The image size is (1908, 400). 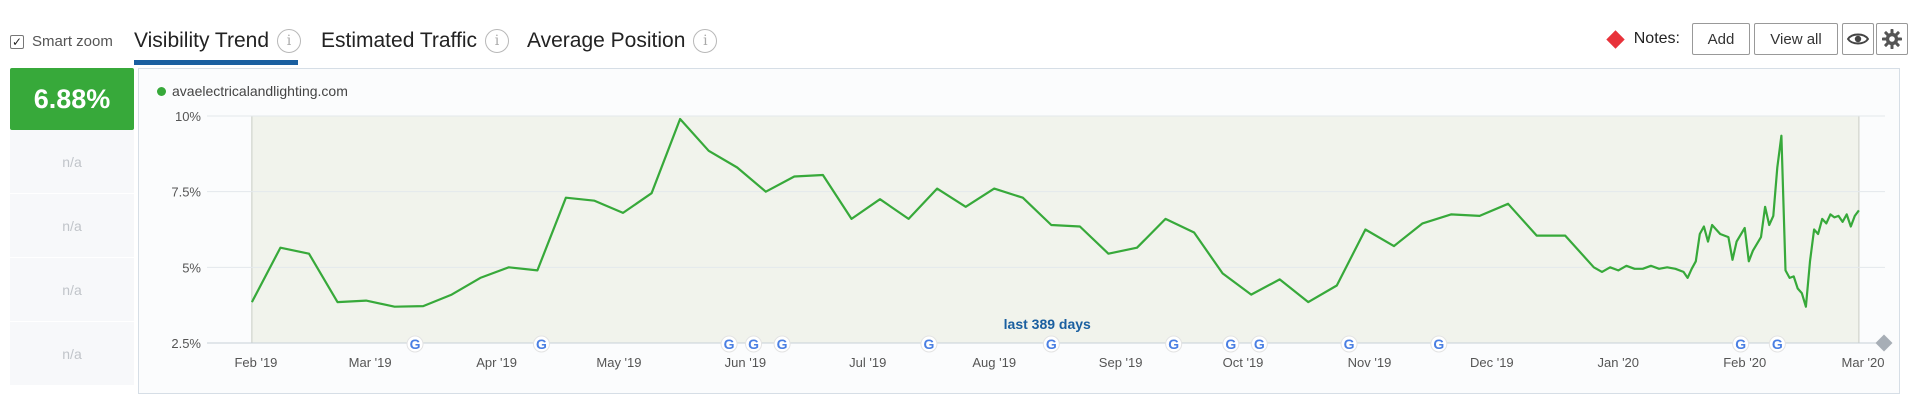 I want to click on x-tick-label: May '19, so click(x=618, y=362).